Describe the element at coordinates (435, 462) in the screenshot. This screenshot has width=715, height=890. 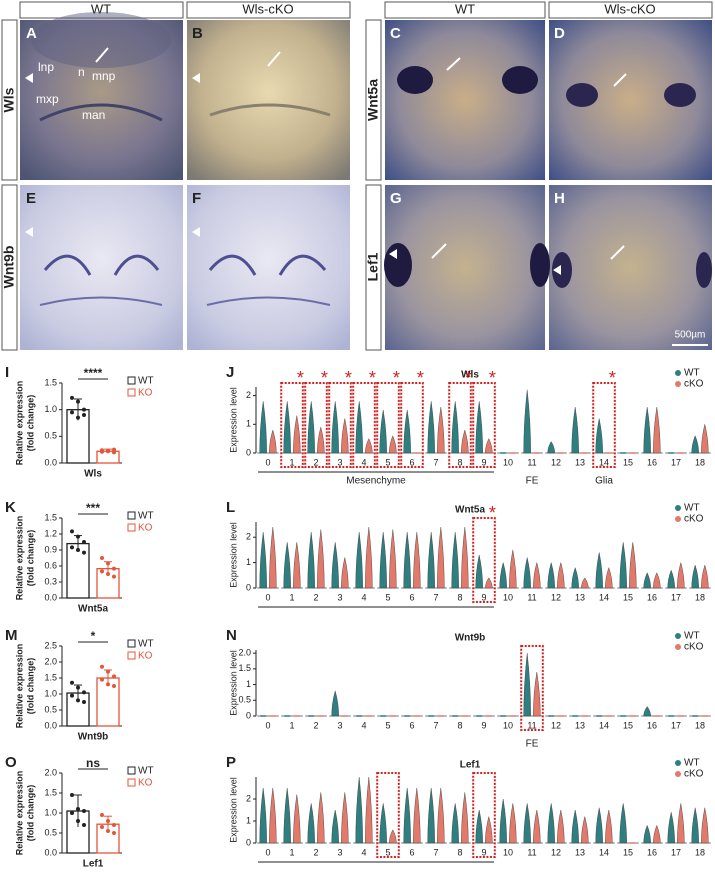
I see `x-tick-label: 7` at that location.